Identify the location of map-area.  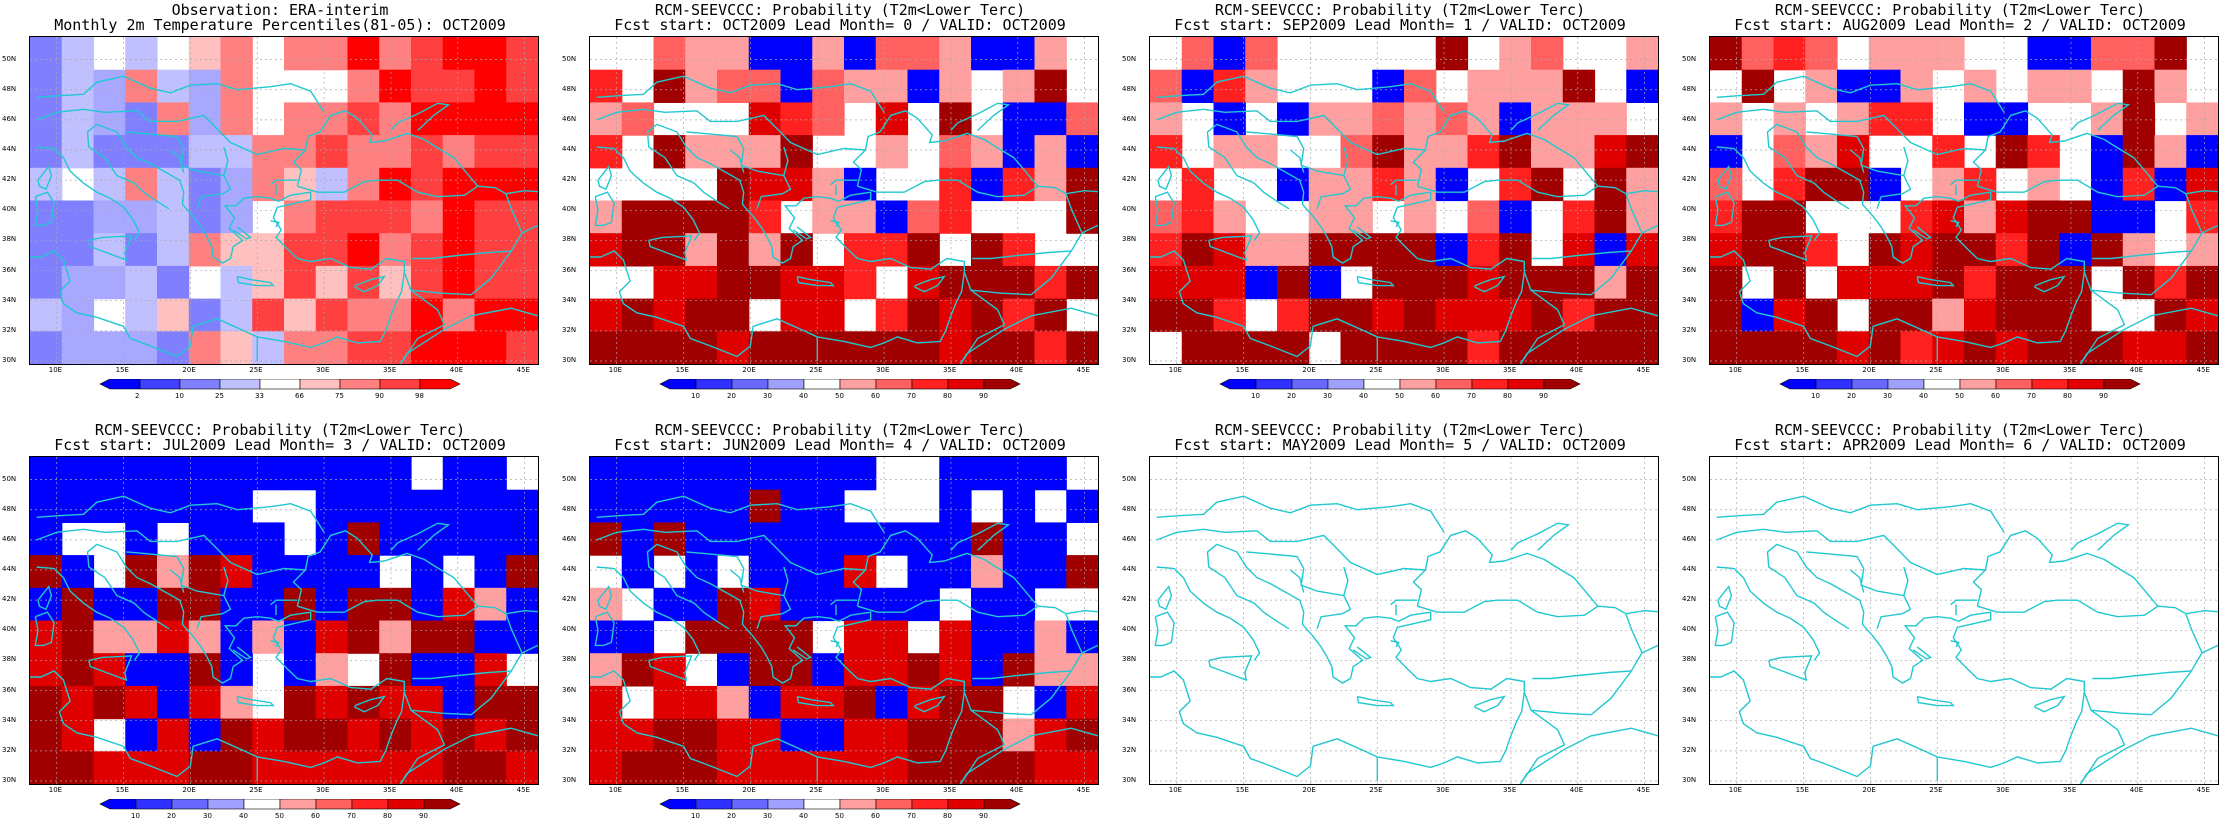
(284, 200).